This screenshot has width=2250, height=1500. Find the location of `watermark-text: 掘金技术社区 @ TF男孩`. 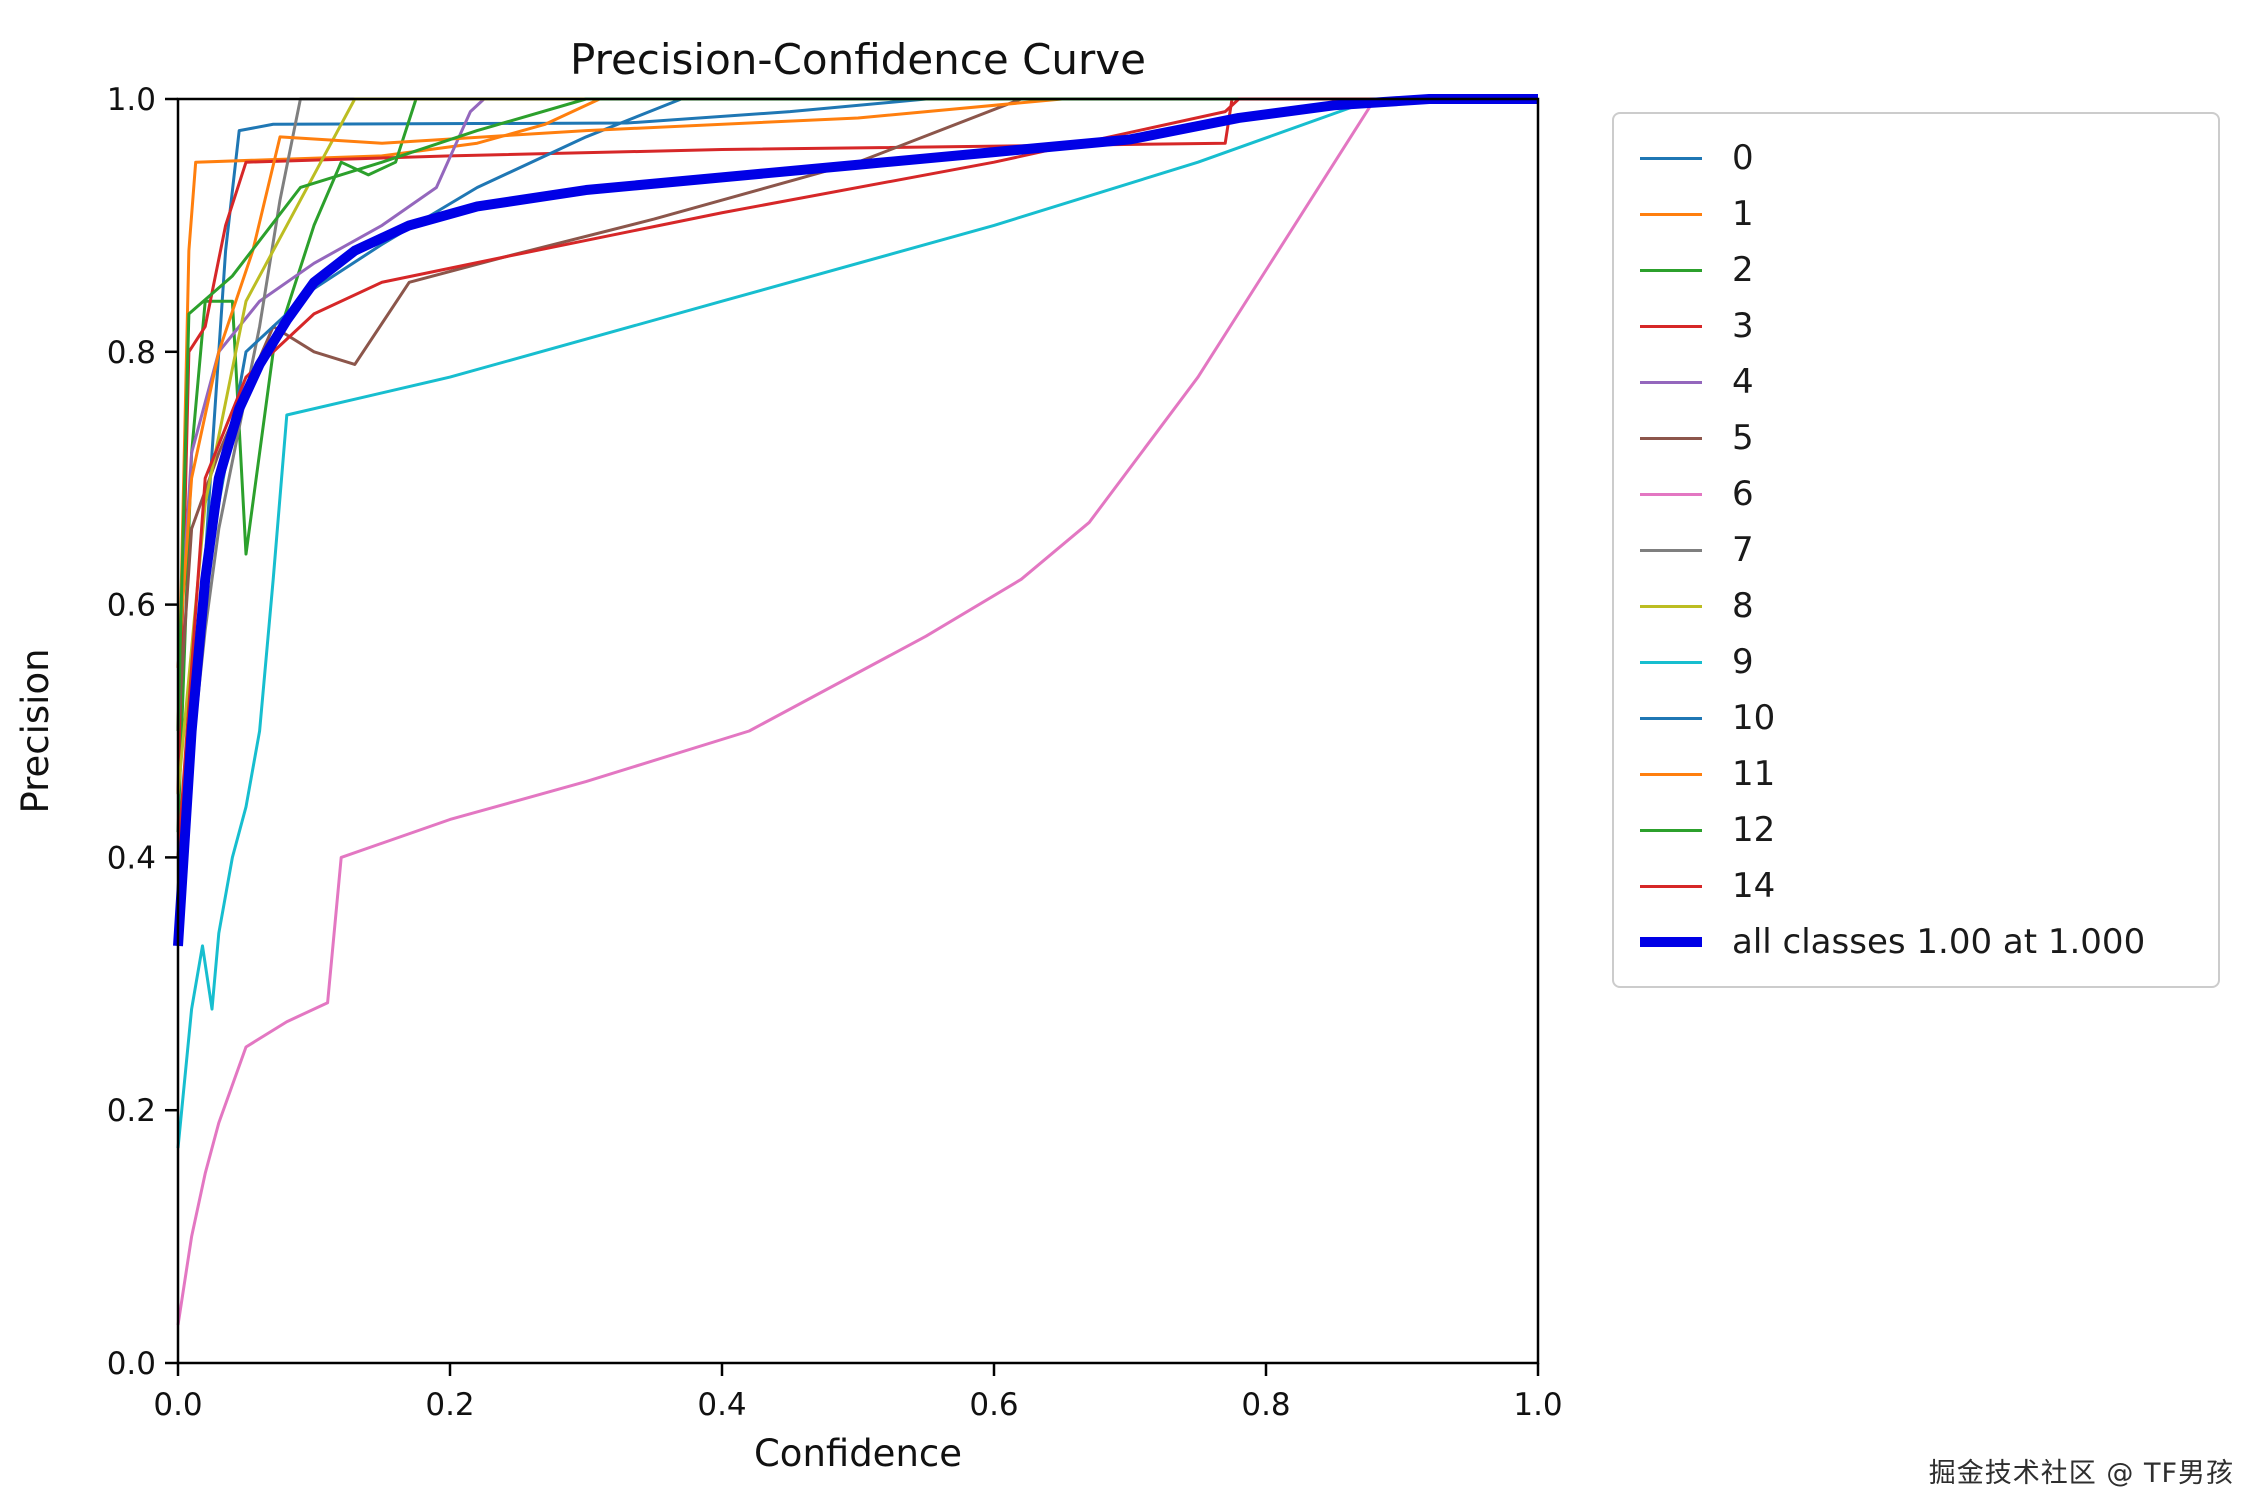

watermark-text: 掘金技术社区 @ TF男孩 is located at coordinates (2081, 1473).